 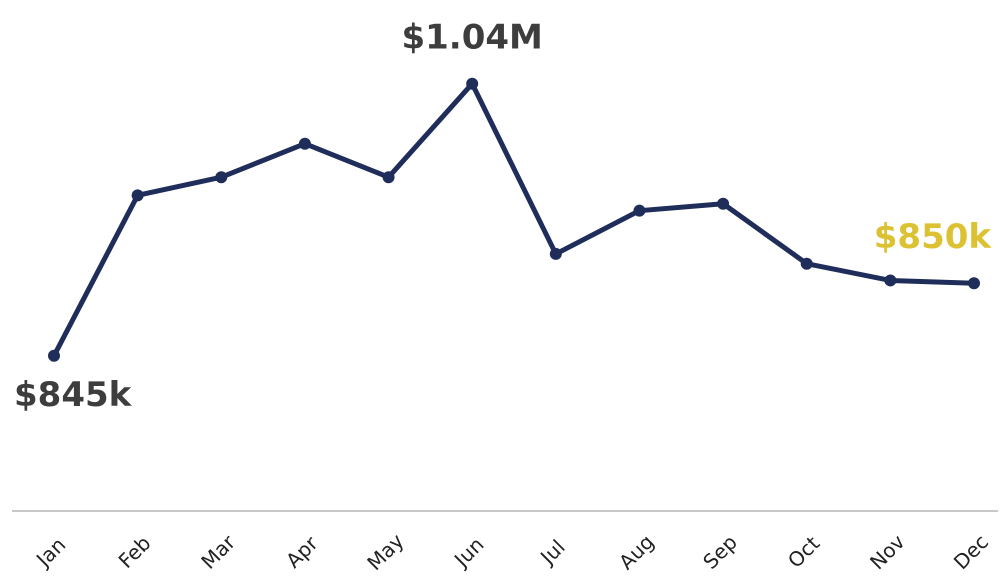 What do you see at coordinates (137, 195) in the screenshot?
I see `data-point-feb` at bounding box center [137, 195].